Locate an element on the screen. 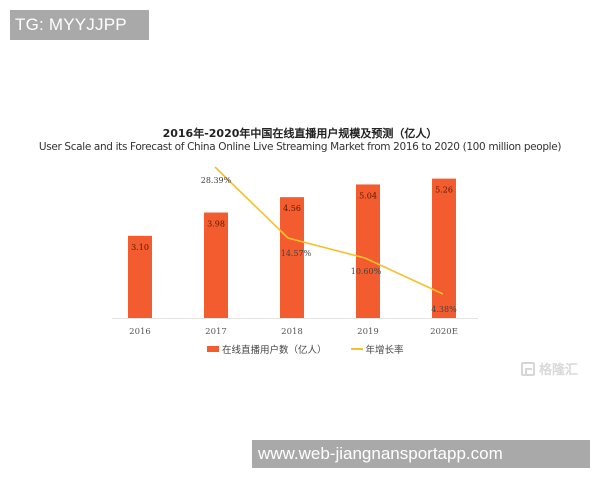  growth-rate-label: 10.60% is located at coordinates (366, 271).